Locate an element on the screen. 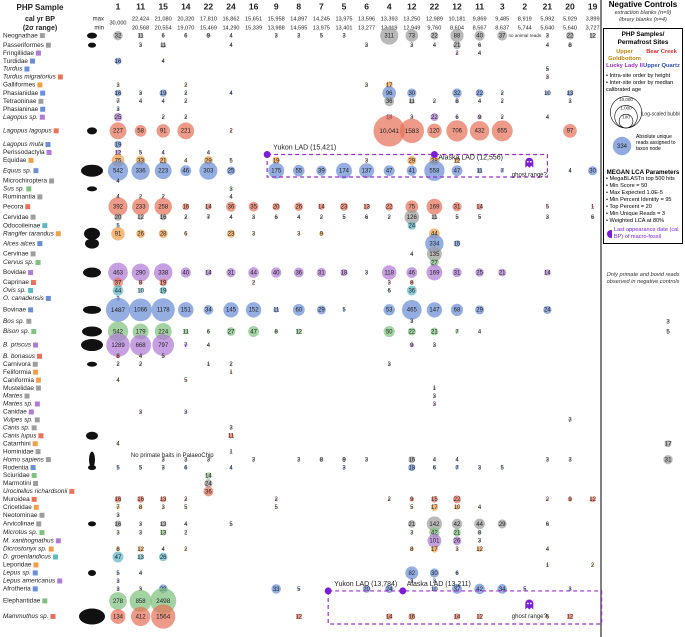  bubble-label: 12 is located at coordinates (592, 36).